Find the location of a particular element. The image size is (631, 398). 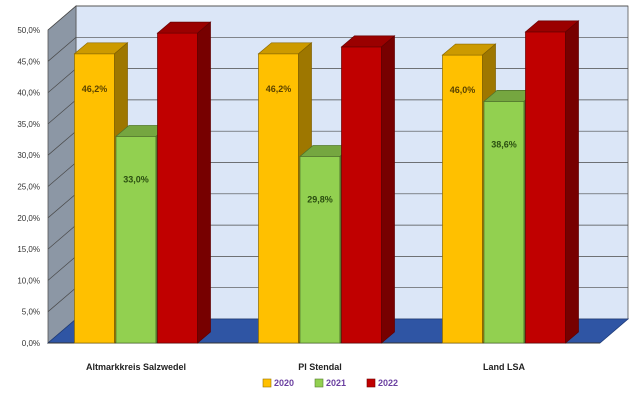

y-tick-label: 35,0% is located at coordinates (28, 124).